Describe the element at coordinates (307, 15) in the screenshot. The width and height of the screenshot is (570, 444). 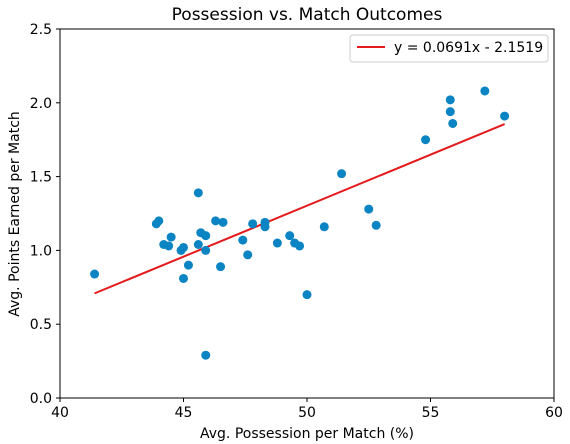
I see `chart-title: Possession vs. Match Outcomes` at that location.